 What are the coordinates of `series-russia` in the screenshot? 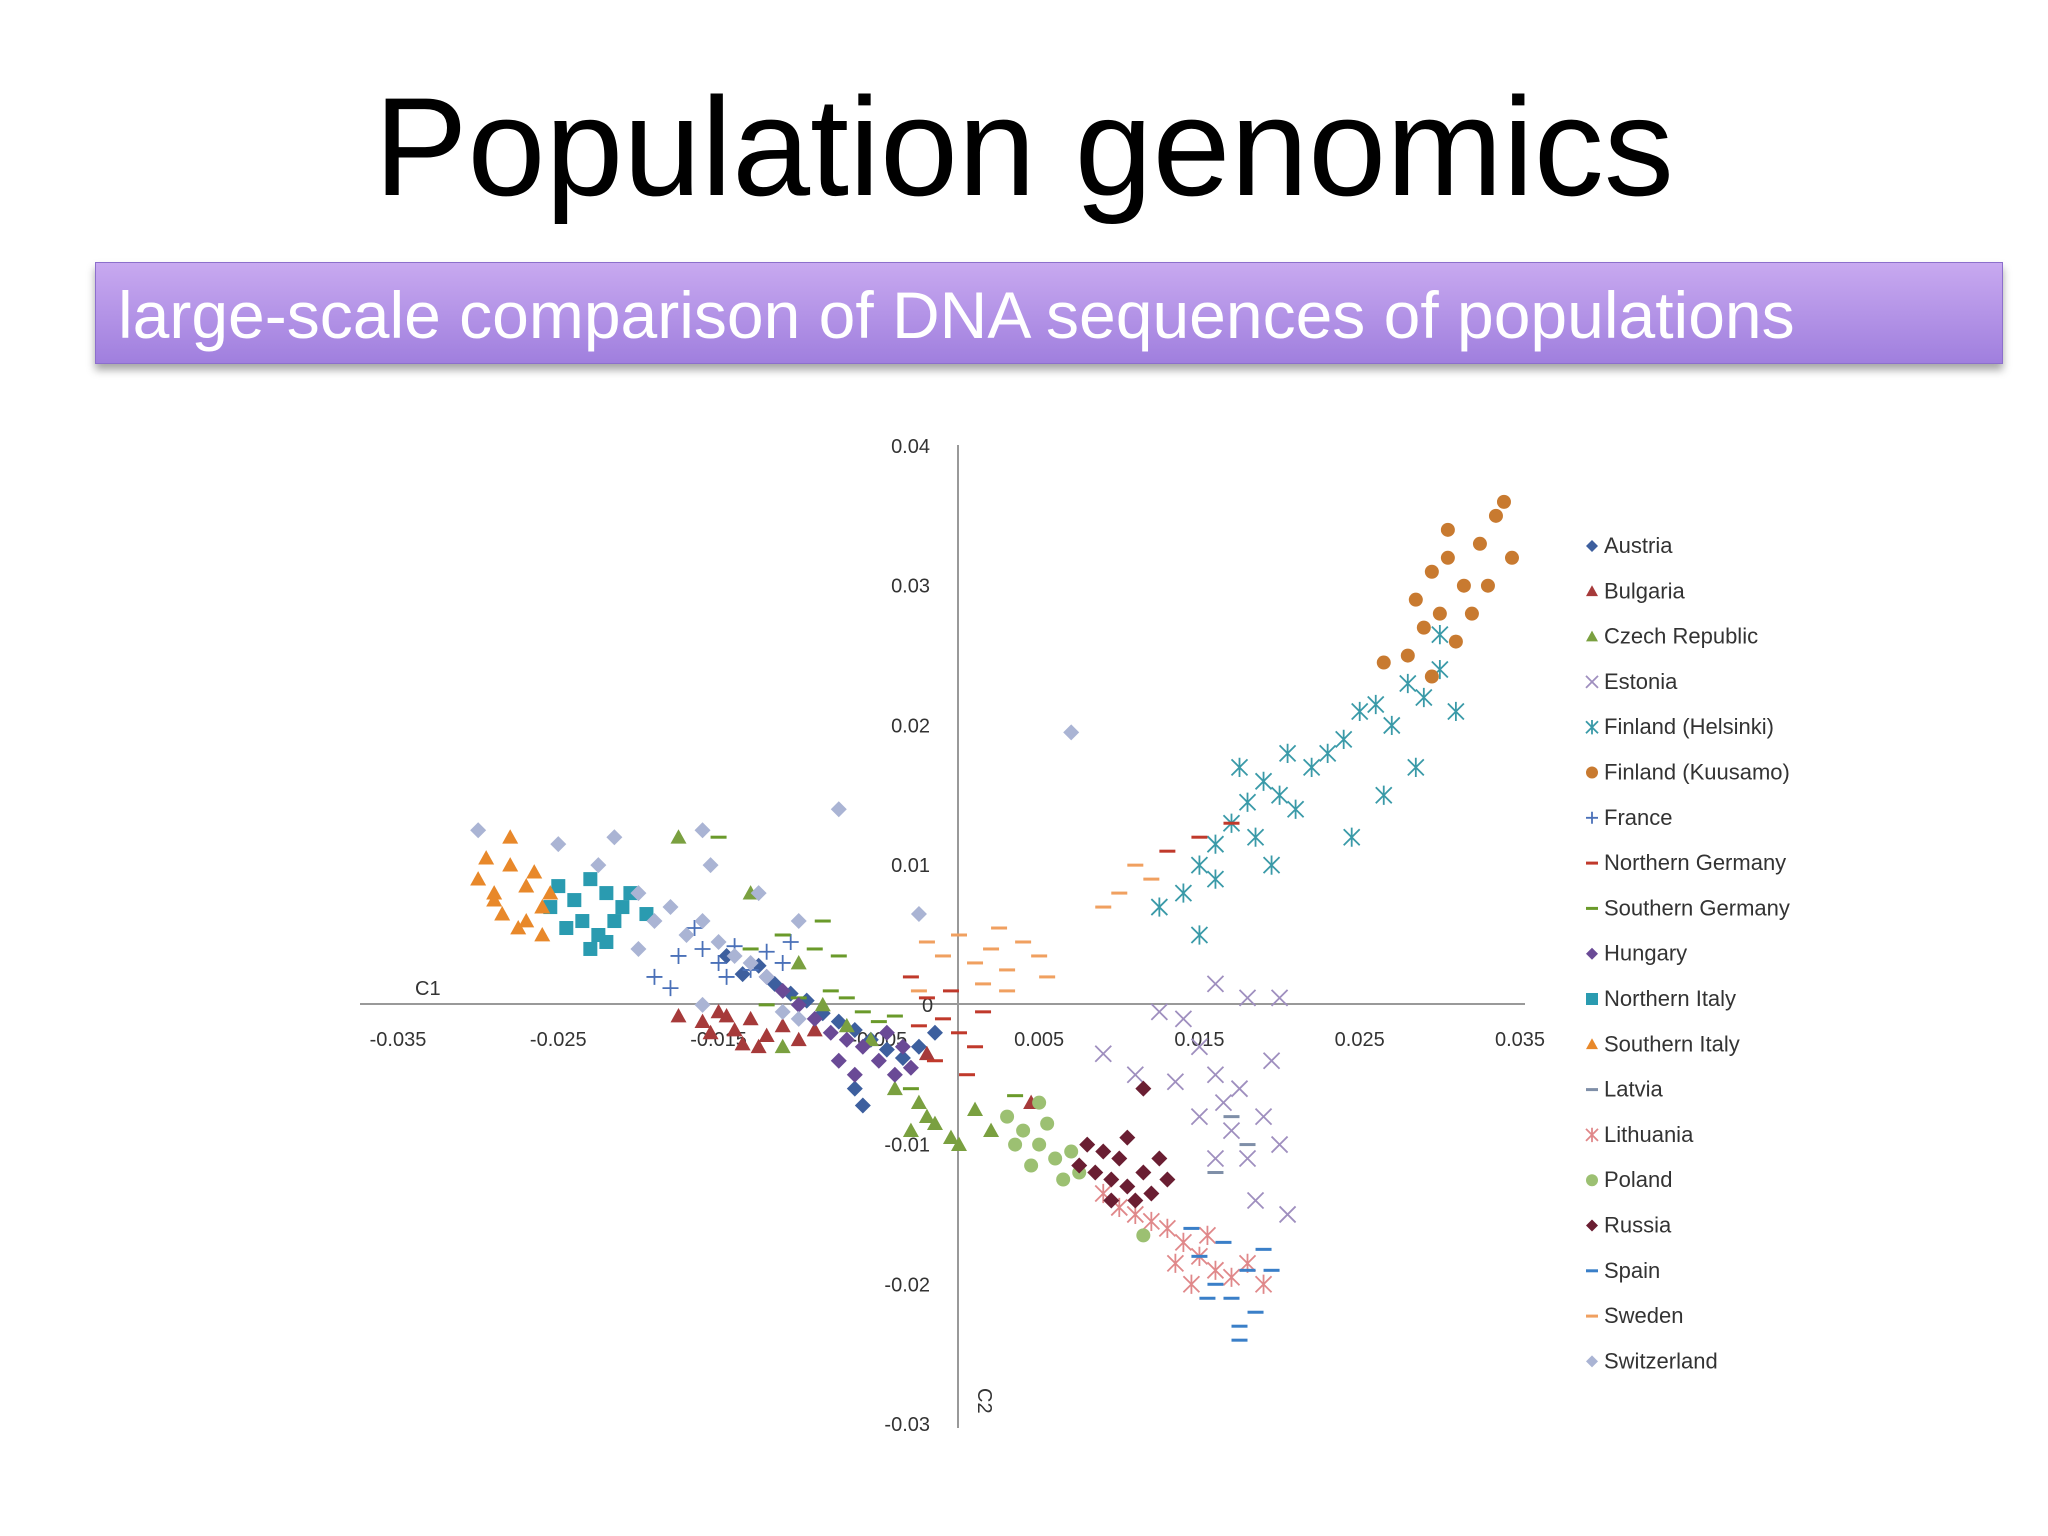 It's located at (1123, 1144).